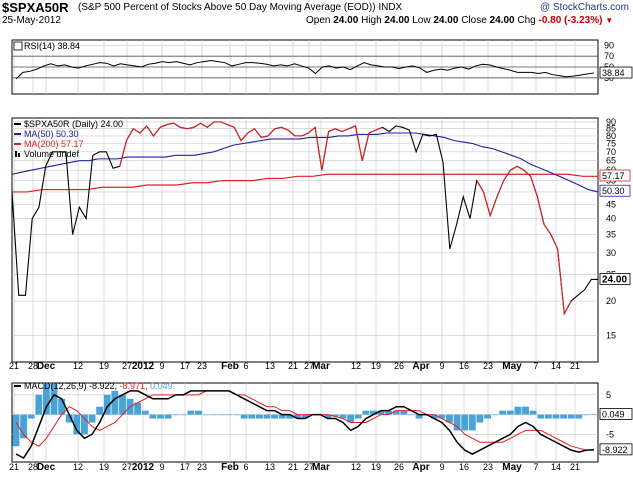 Image resolution: width=633 pixels, height=480 pixels. Describe the element at coordinates (611, 161) in the screenshot. I see `price-tick-label: 65` at that location.